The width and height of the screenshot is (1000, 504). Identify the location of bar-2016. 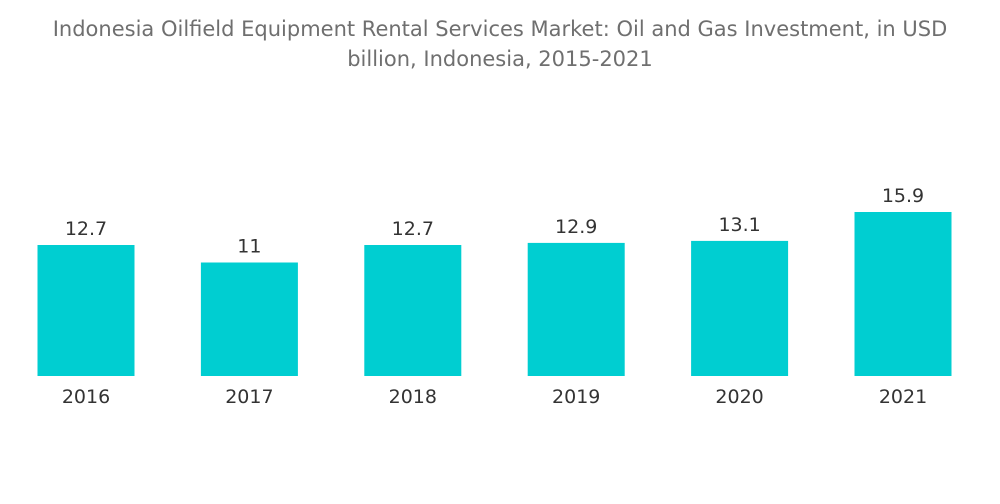
(86, 310).